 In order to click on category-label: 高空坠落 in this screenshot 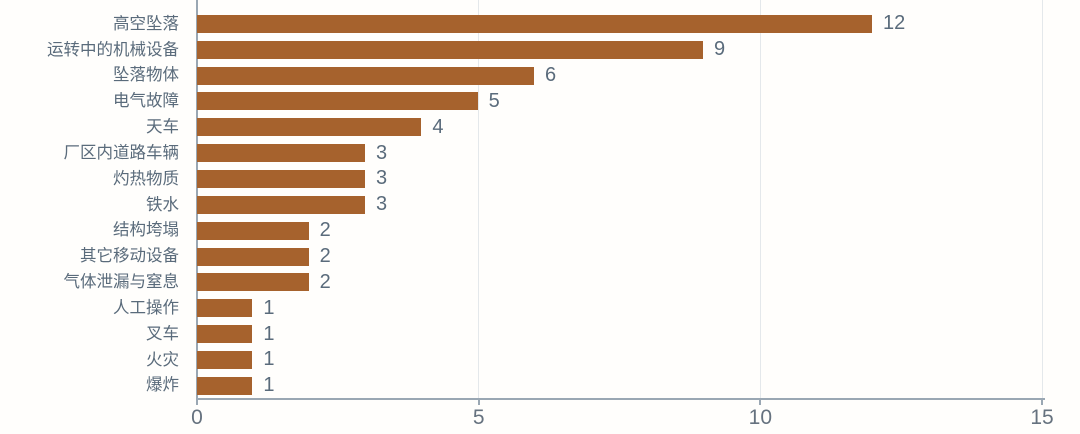, I will do `click(146, 23)`.